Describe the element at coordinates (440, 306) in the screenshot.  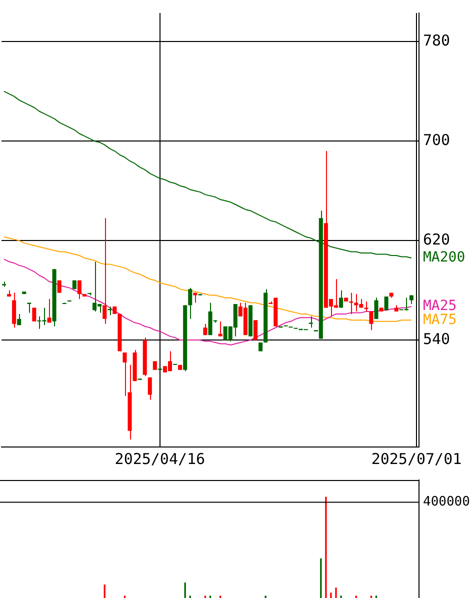
I see `series-label: MA25` at that location.